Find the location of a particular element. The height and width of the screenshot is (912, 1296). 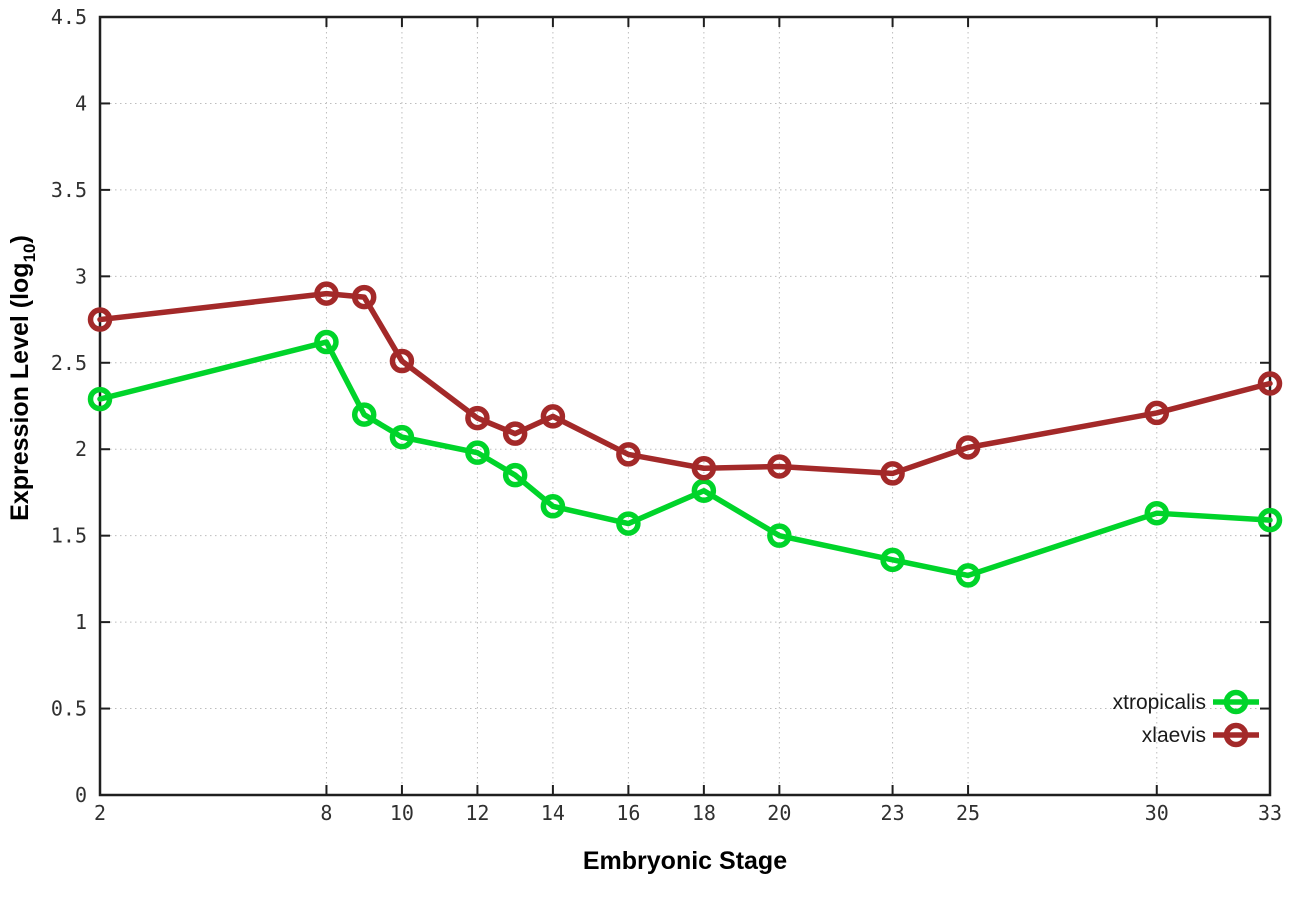

y-axis-title: Expression Level (log10) is located at coordinates (22, 378).